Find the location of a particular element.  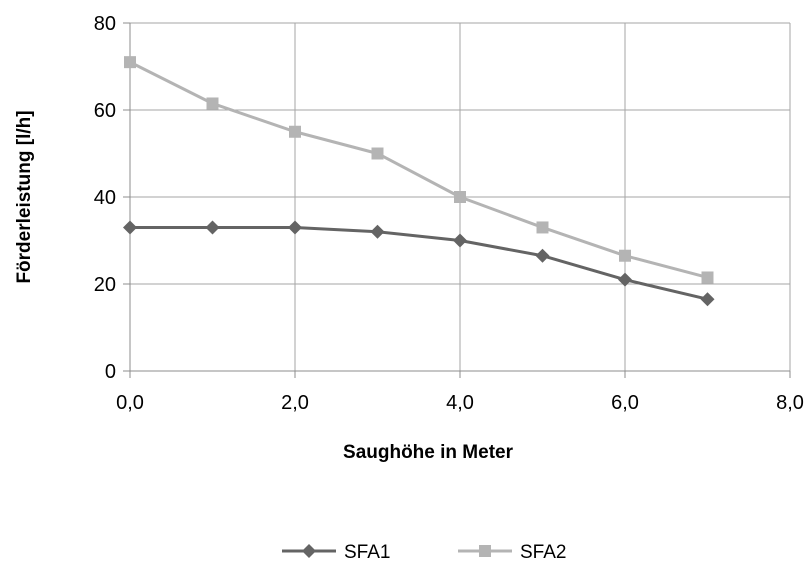

series-sfa1 is located at coordinates (419, 263).